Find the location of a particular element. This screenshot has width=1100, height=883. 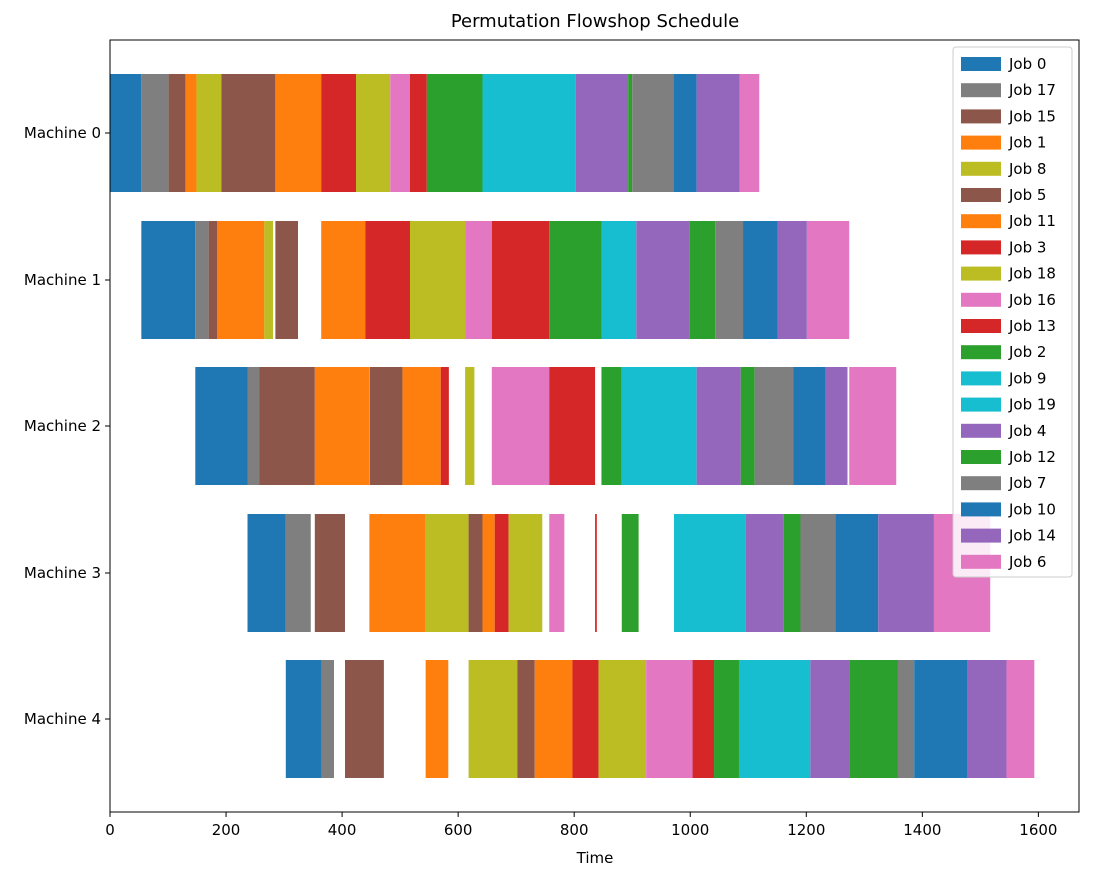

x-tick-label: 1200 is located at coordinates (806, 830).